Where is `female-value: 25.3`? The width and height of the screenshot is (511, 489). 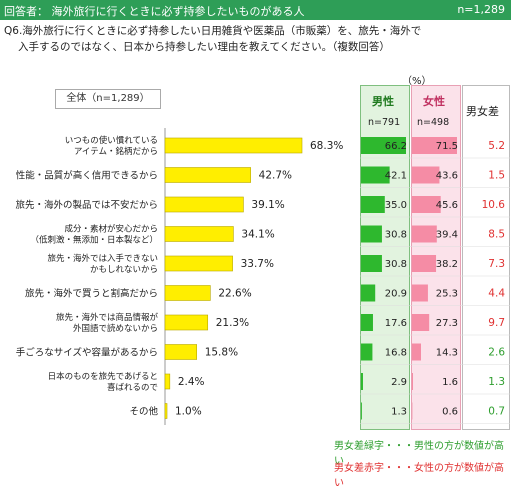 female-value: 25.3 is located at coordinates (447, 294).